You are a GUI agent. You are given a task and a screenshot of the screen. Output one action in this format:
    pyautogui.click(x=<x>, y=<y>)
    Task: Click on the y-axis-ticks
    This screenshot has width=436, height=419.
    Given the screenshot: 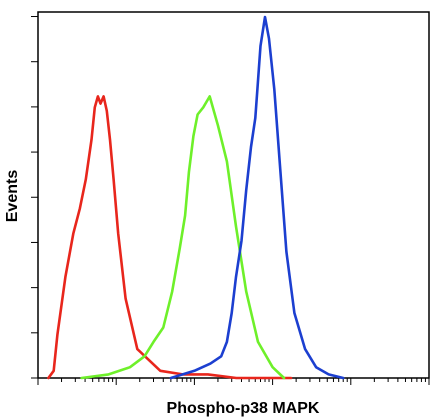 What is the action you would take?
    pyautogui.click(x=34, y=197)
    